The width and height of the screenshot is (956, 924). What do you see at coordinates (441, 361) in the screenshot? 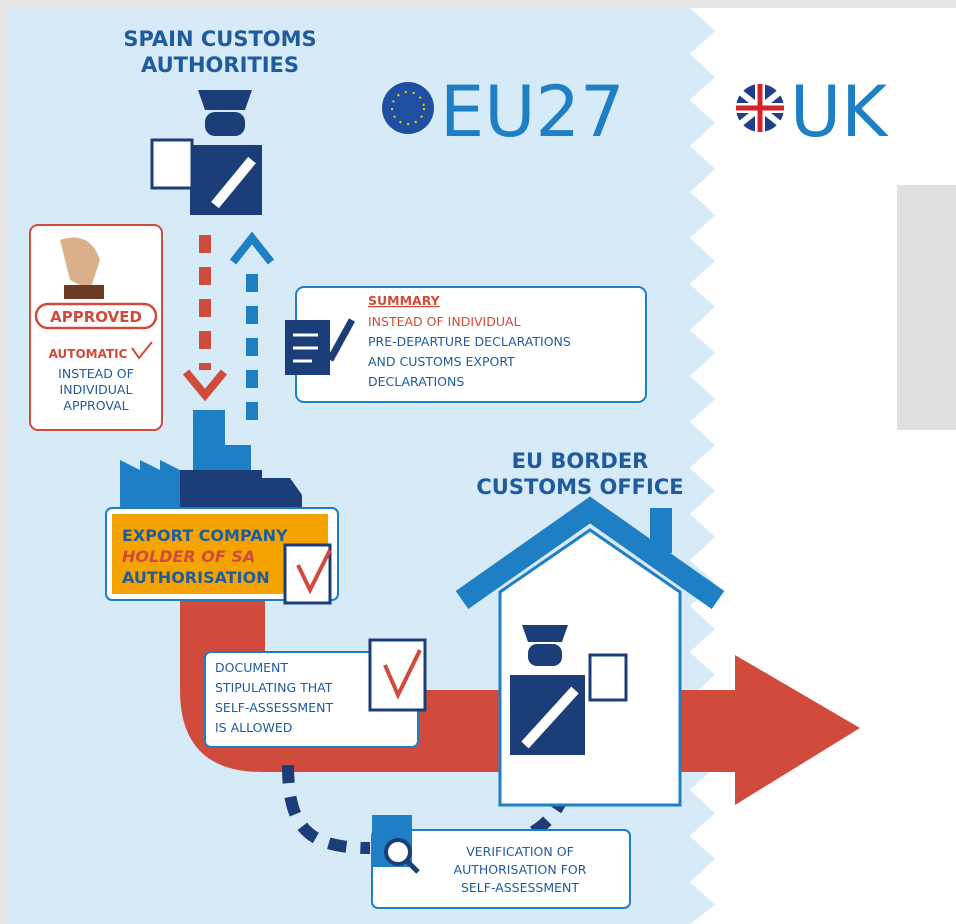
I see `summary-line: AND CUSTOMS EXPORT` at bounding box center [441, 361].